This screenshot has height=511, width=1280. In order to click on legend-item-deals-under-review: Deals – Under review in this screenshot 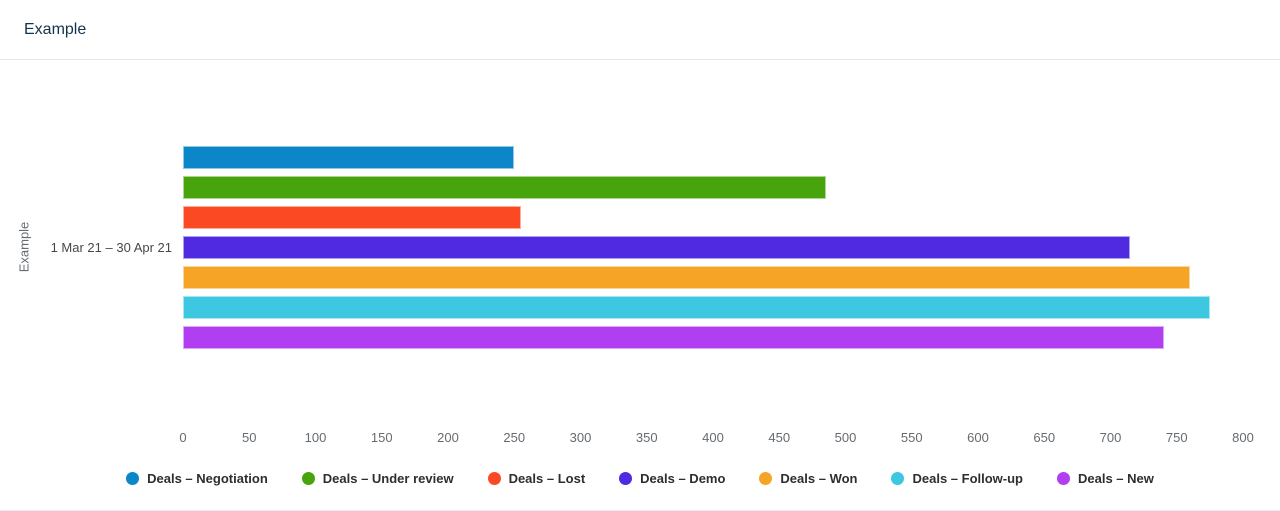, I will do `click(377, 478)`.